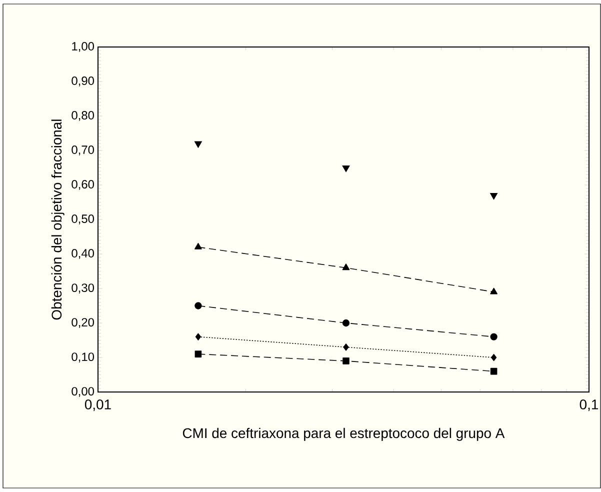  I want to click on y-tick-label: 0,00, so click(83, 392).